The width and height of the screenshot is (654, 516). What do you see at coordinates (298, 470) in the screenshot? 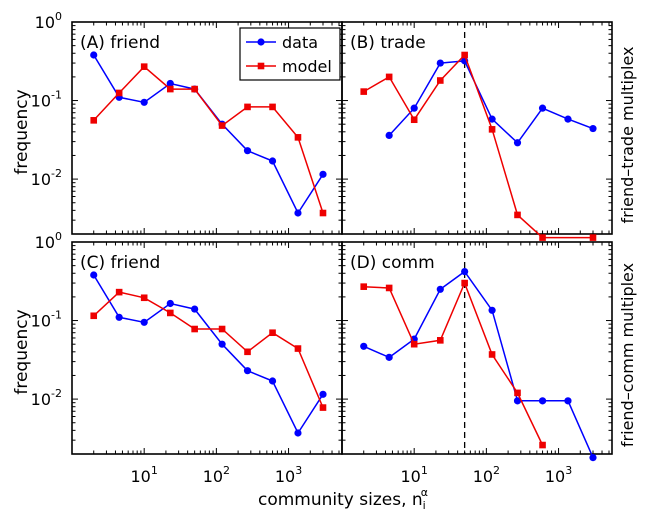
I see `x-tick-label-c-exponent: 3` at bounding box center [298, 470].